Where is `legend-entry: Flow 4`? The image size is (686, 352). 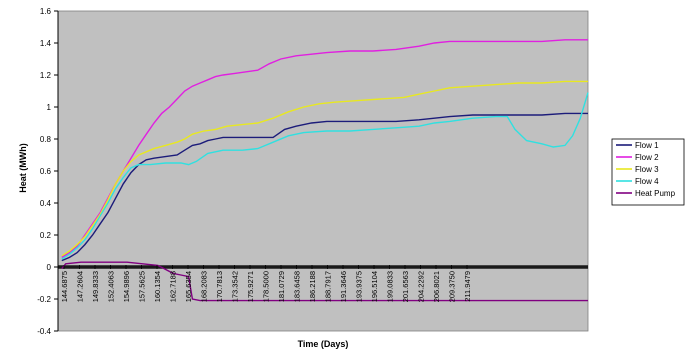
legend-entry: Flow 4 is located at coordinates (647, 181).